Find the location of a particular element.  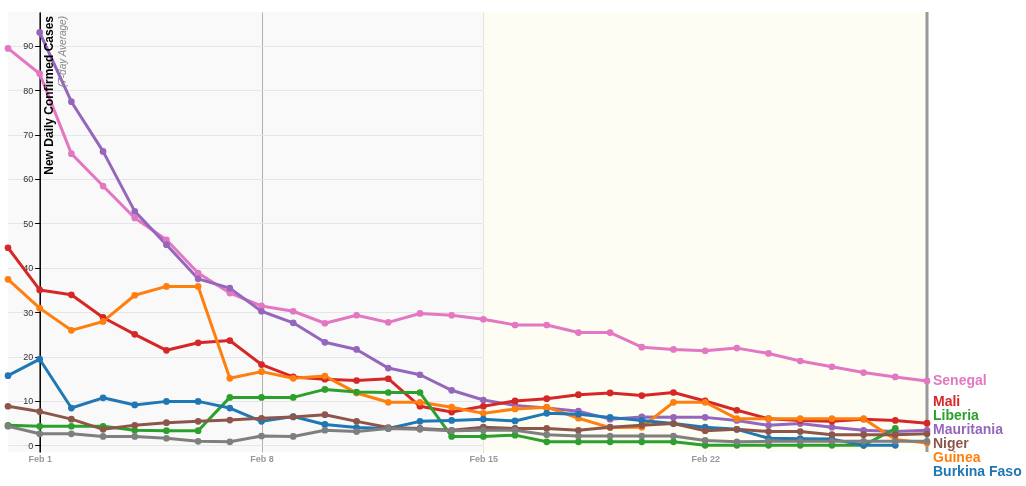

y-tick-label: 60 is located at coordinates (28, 179).